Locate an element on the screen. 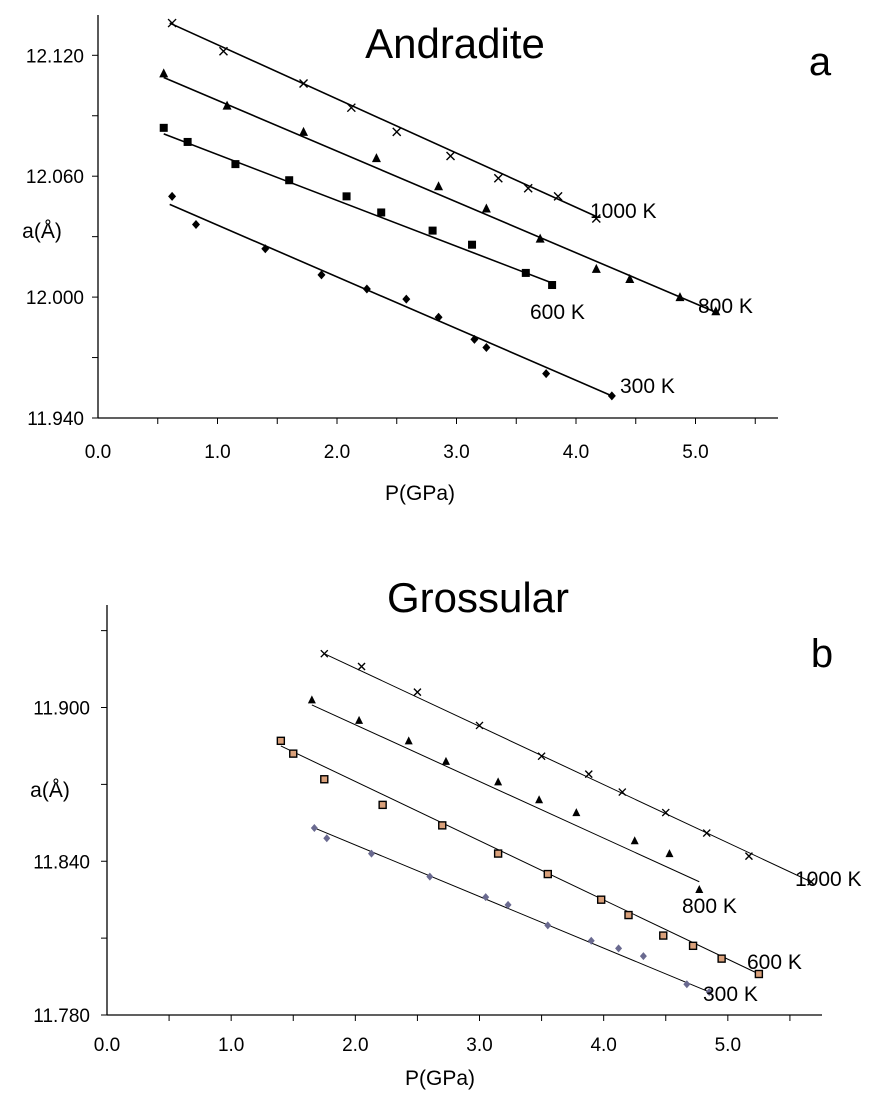  grossular-y-tick-label: 11.840 is located at coordinates (61, 862).